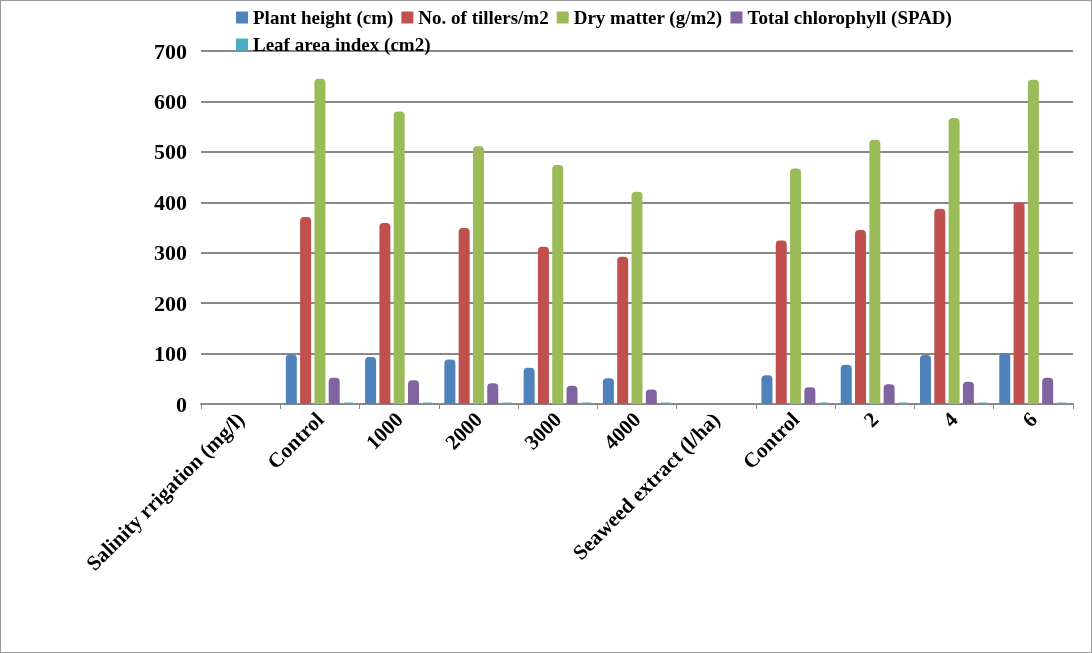 This screenshot has width=1092, height=653. Describe the element at coordinates (170, 152) in the screenshot. I see `y-tick-label: 500` at that location.